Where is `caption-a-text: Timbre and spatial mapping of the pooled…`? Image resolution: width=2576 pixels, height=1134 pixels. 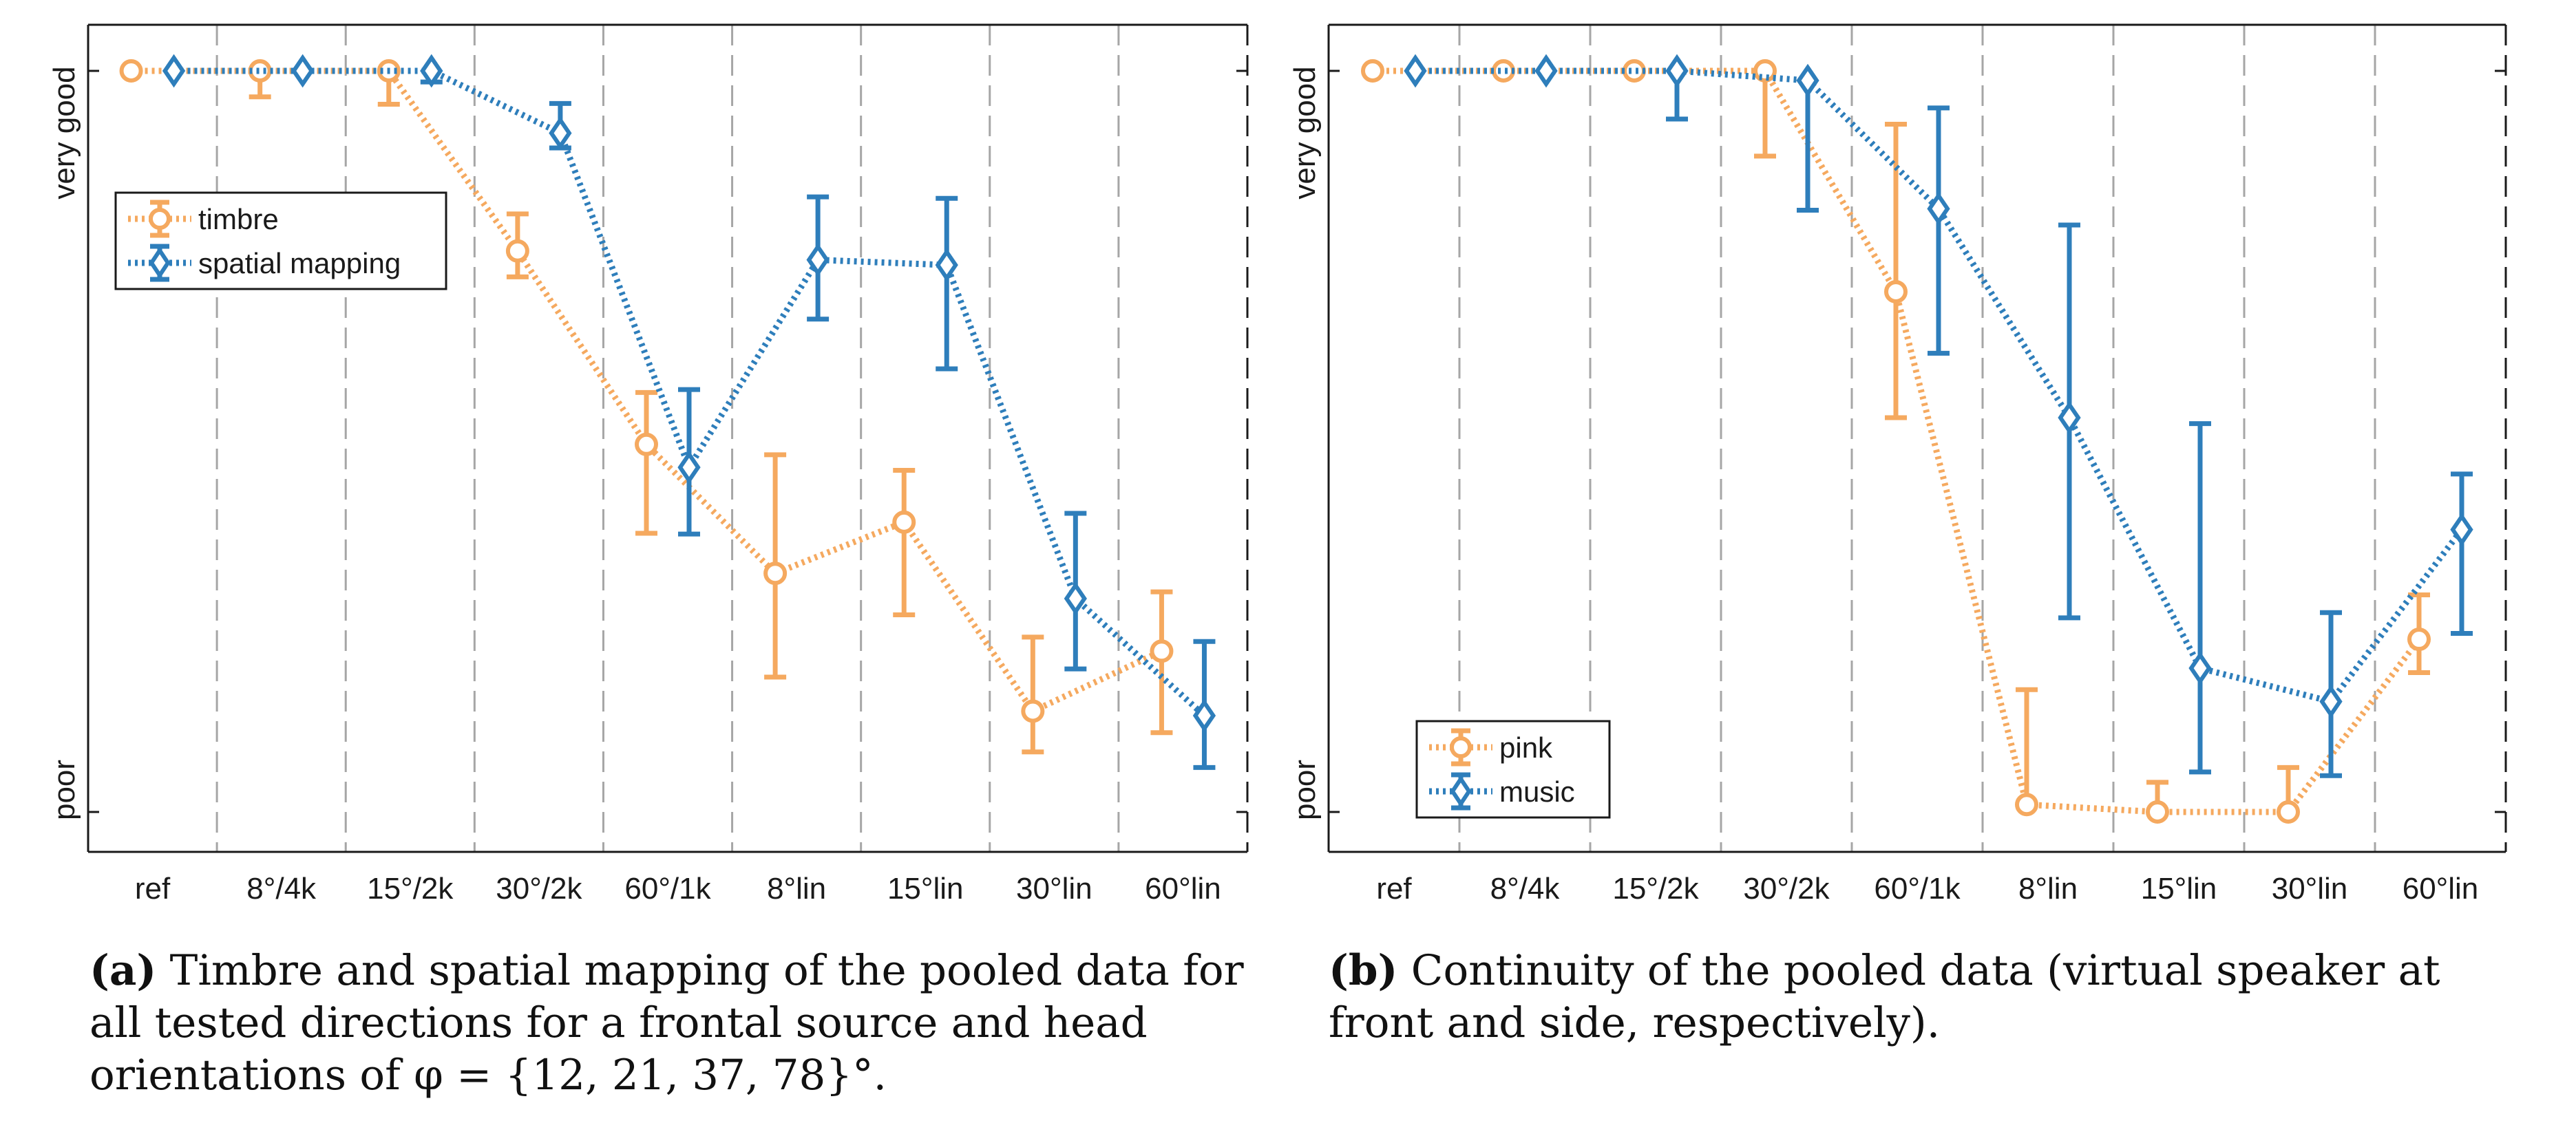 caption-a-text: Timbre and spatial mapping of the pooled… is located at coordinates (667, 1023).